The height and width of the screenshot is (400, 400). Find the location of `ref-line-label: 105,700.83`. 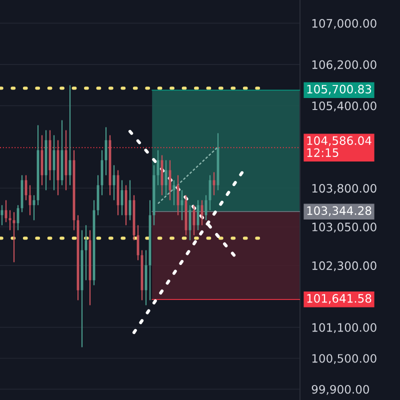

ref-line-label: 105,700.83 is located at coordinates (339, 89).